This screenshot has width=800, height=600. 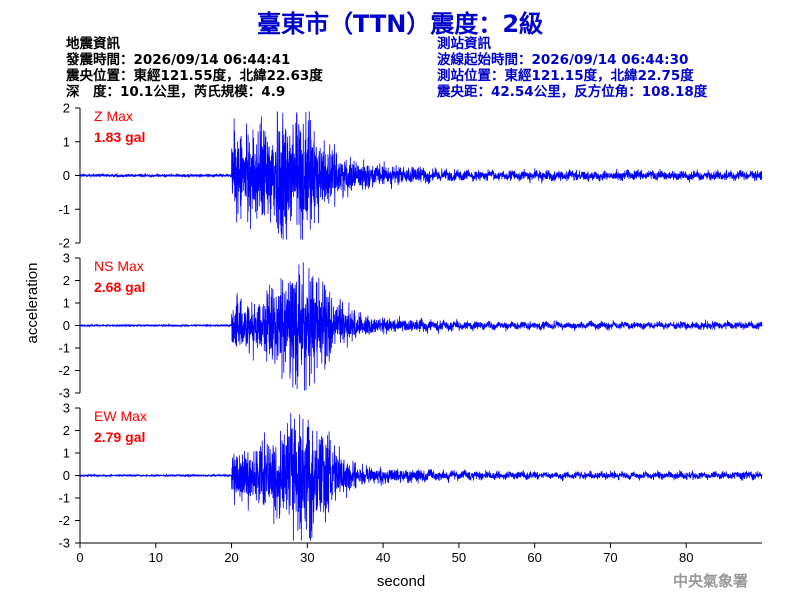 I want to click on epicentral-distance: 震央距：42.54公里，反方位角：108.18度, so click(x=572, y=92).